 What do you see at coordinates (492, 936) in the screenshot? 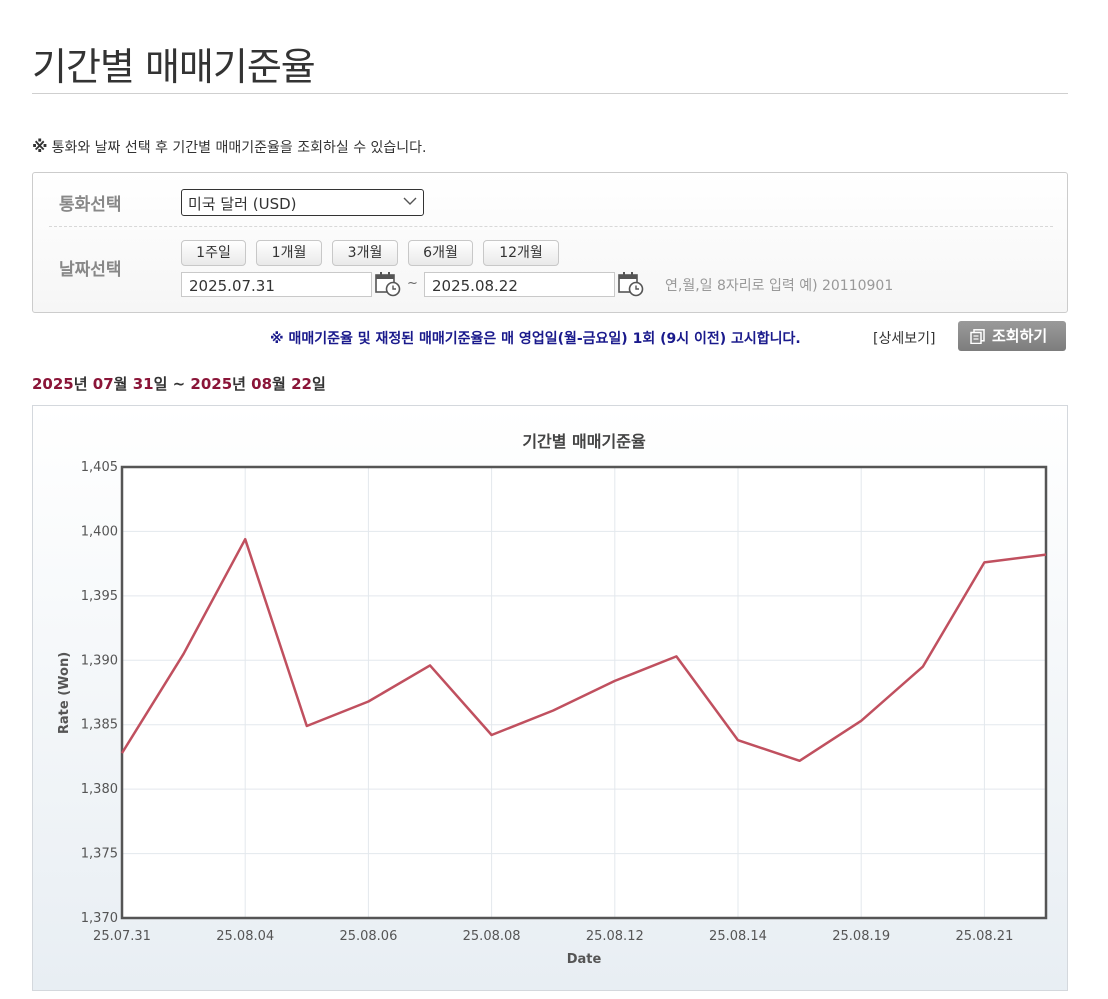
I see `x-tick-label: 25.08.08` at bounding box center [492, 936].